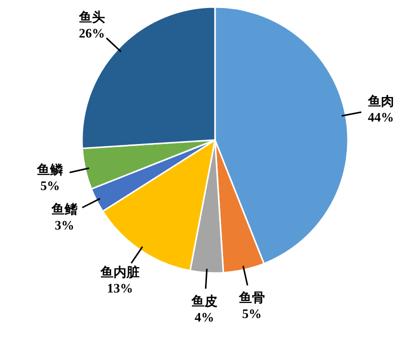 The width and height of the screenshot is (414, 341). I want to click on slice-label: 鱼鳞, so click(50, 170).